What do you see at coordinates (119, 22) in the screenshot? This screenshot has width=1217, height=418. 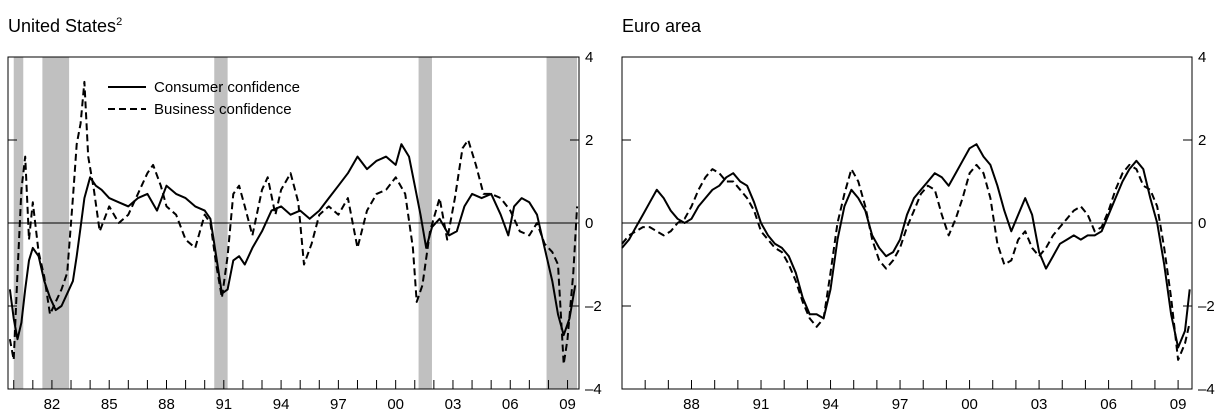 I see `panel-title-footnote: 2` at bounding box center [119, 22].